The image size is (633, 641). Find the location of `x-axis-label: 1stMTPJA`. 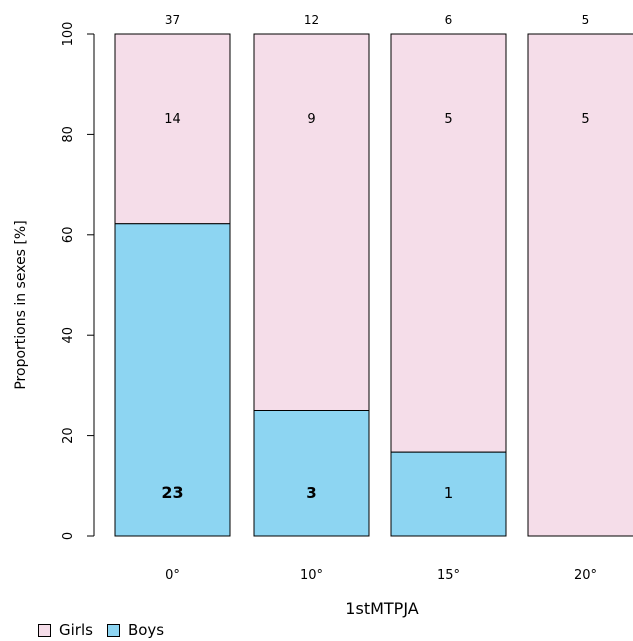

x-axis-label: 1stMTPJA is located at coordinates (381, 608).